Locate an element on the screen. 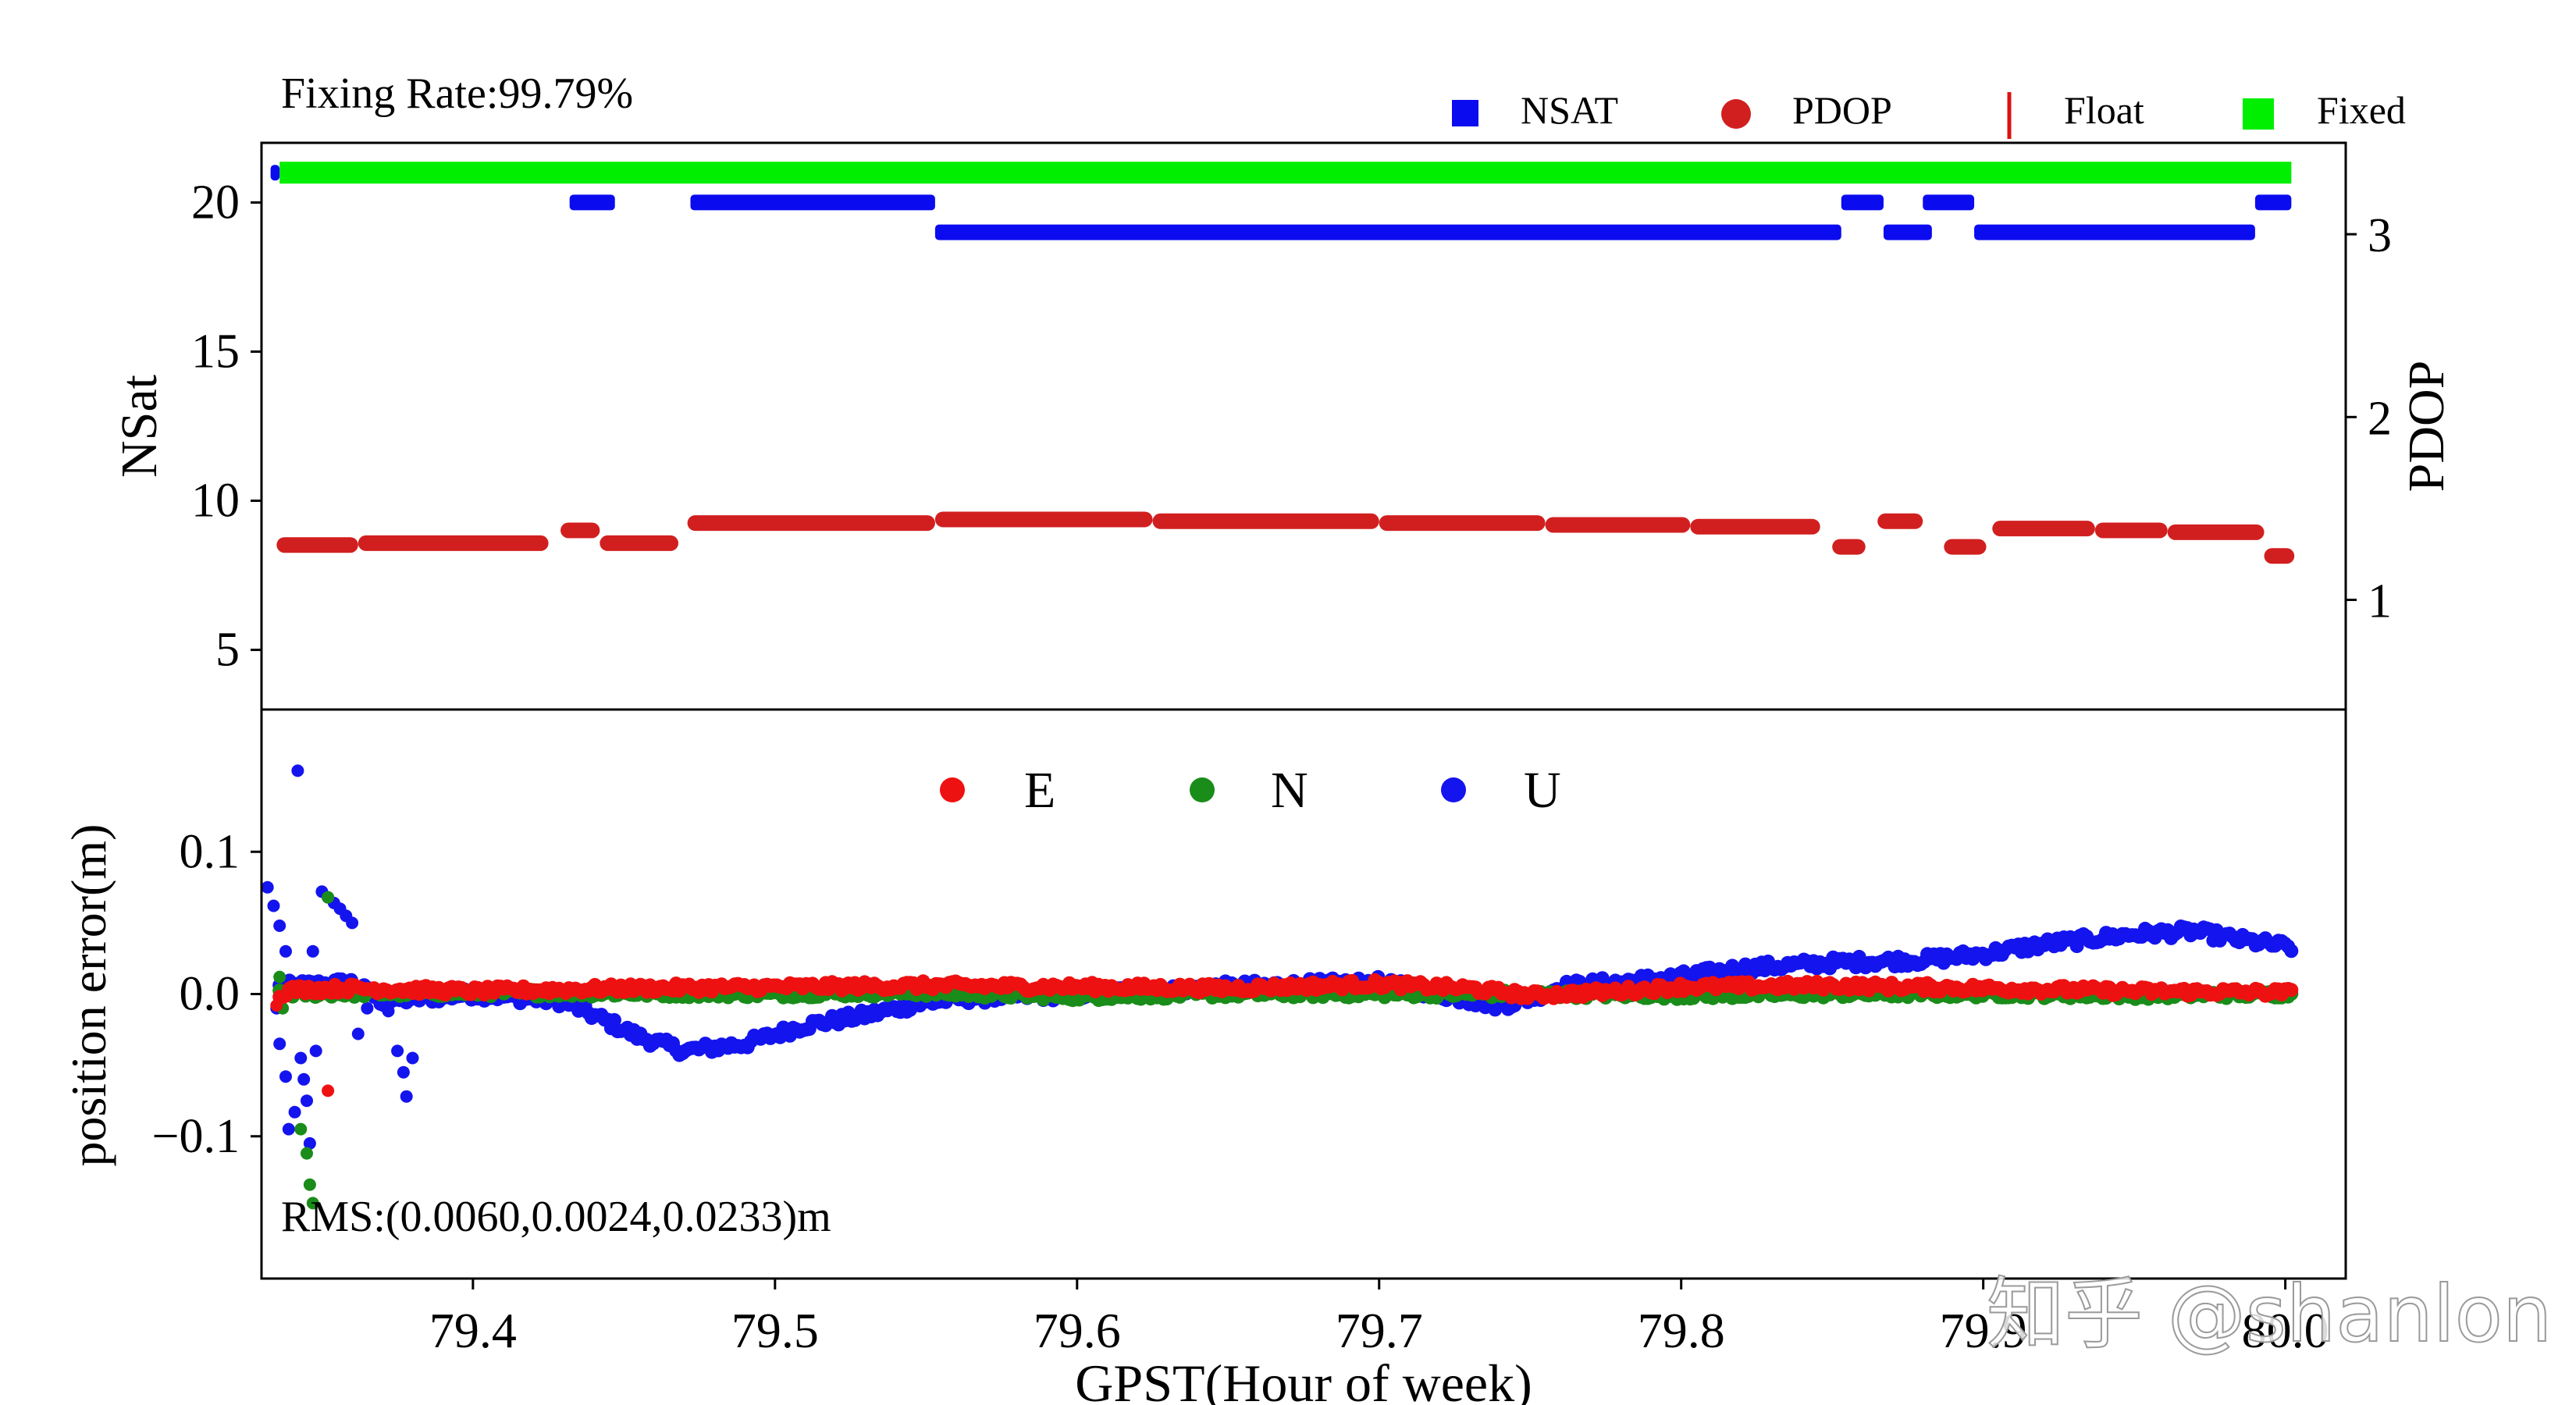 The width and height of the screenshot is (2576, 1405). fixed-layer is located at coordinates (1285, 173).